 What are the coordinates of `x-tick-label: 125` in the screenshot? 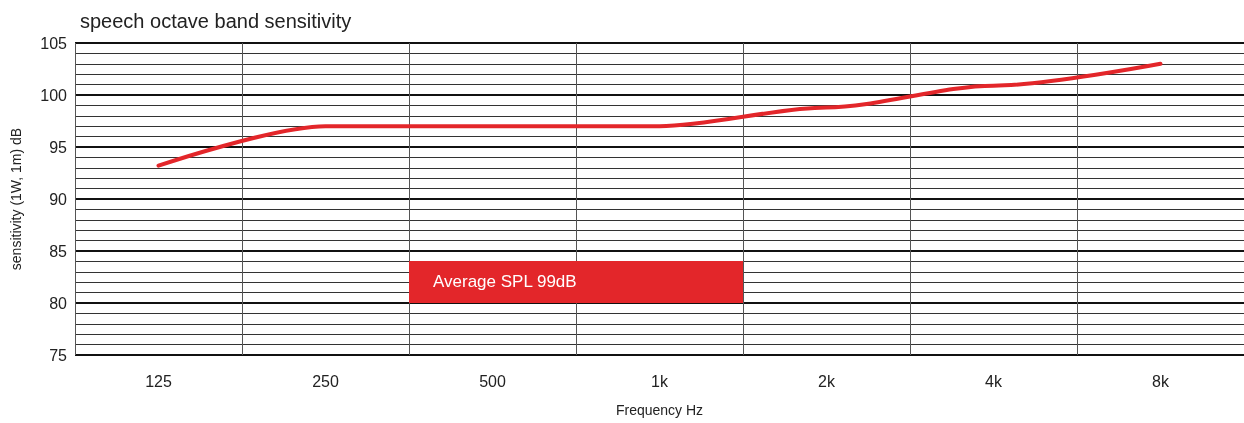 It's located at (158, 381).